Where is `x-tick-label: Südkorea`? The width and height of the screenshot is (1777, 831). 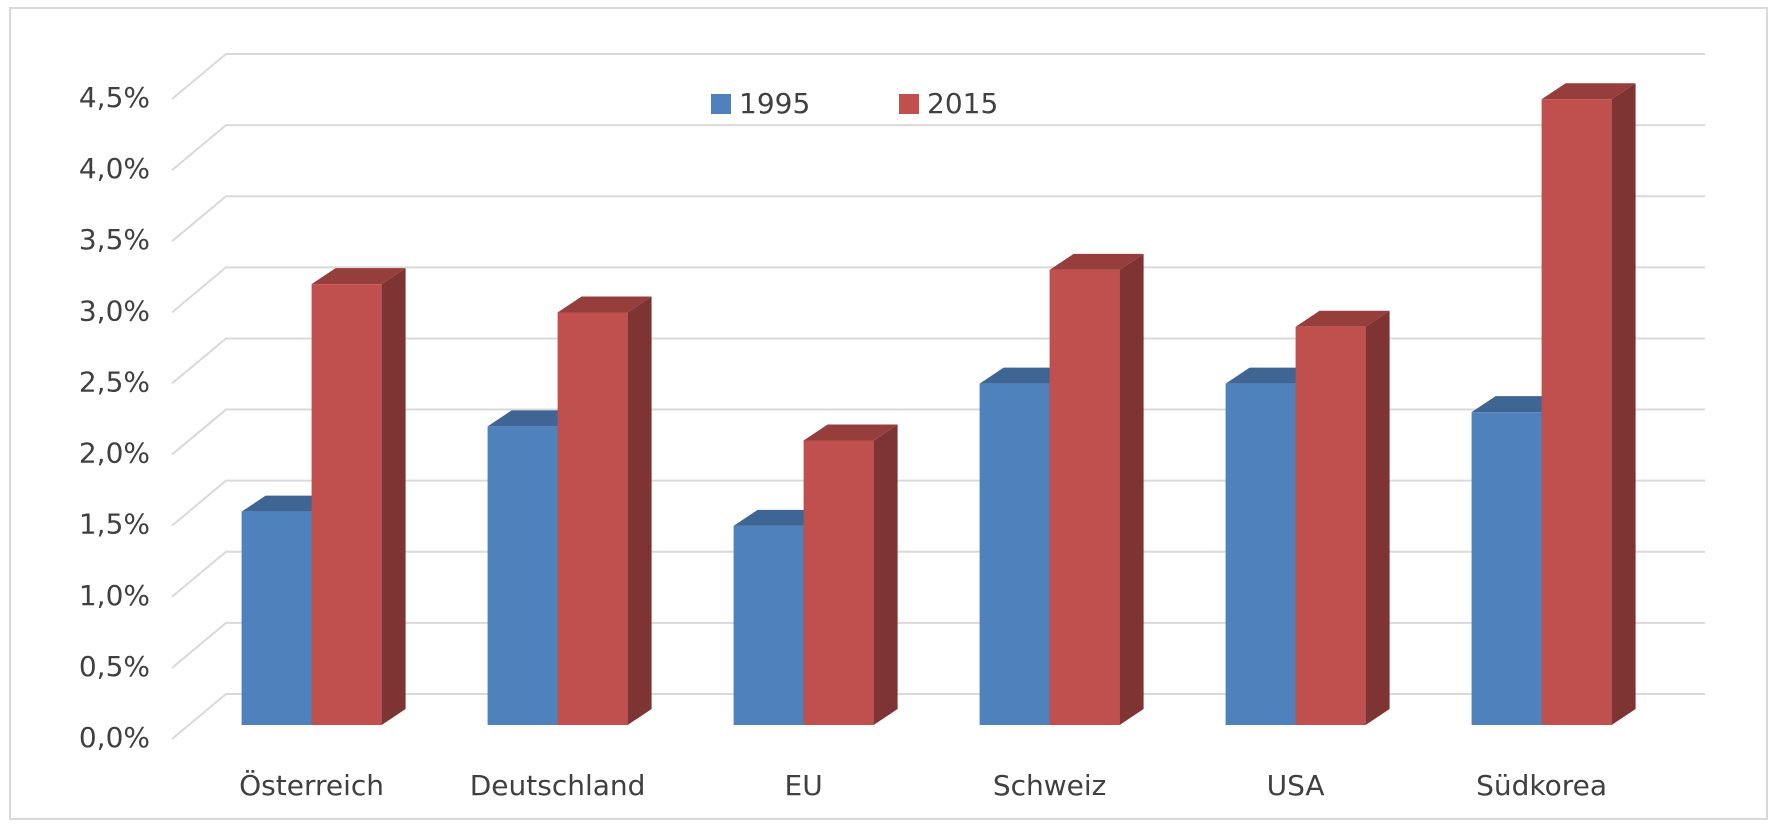
x-tick-label: Südkorea is located at coordinates (1541, 785).